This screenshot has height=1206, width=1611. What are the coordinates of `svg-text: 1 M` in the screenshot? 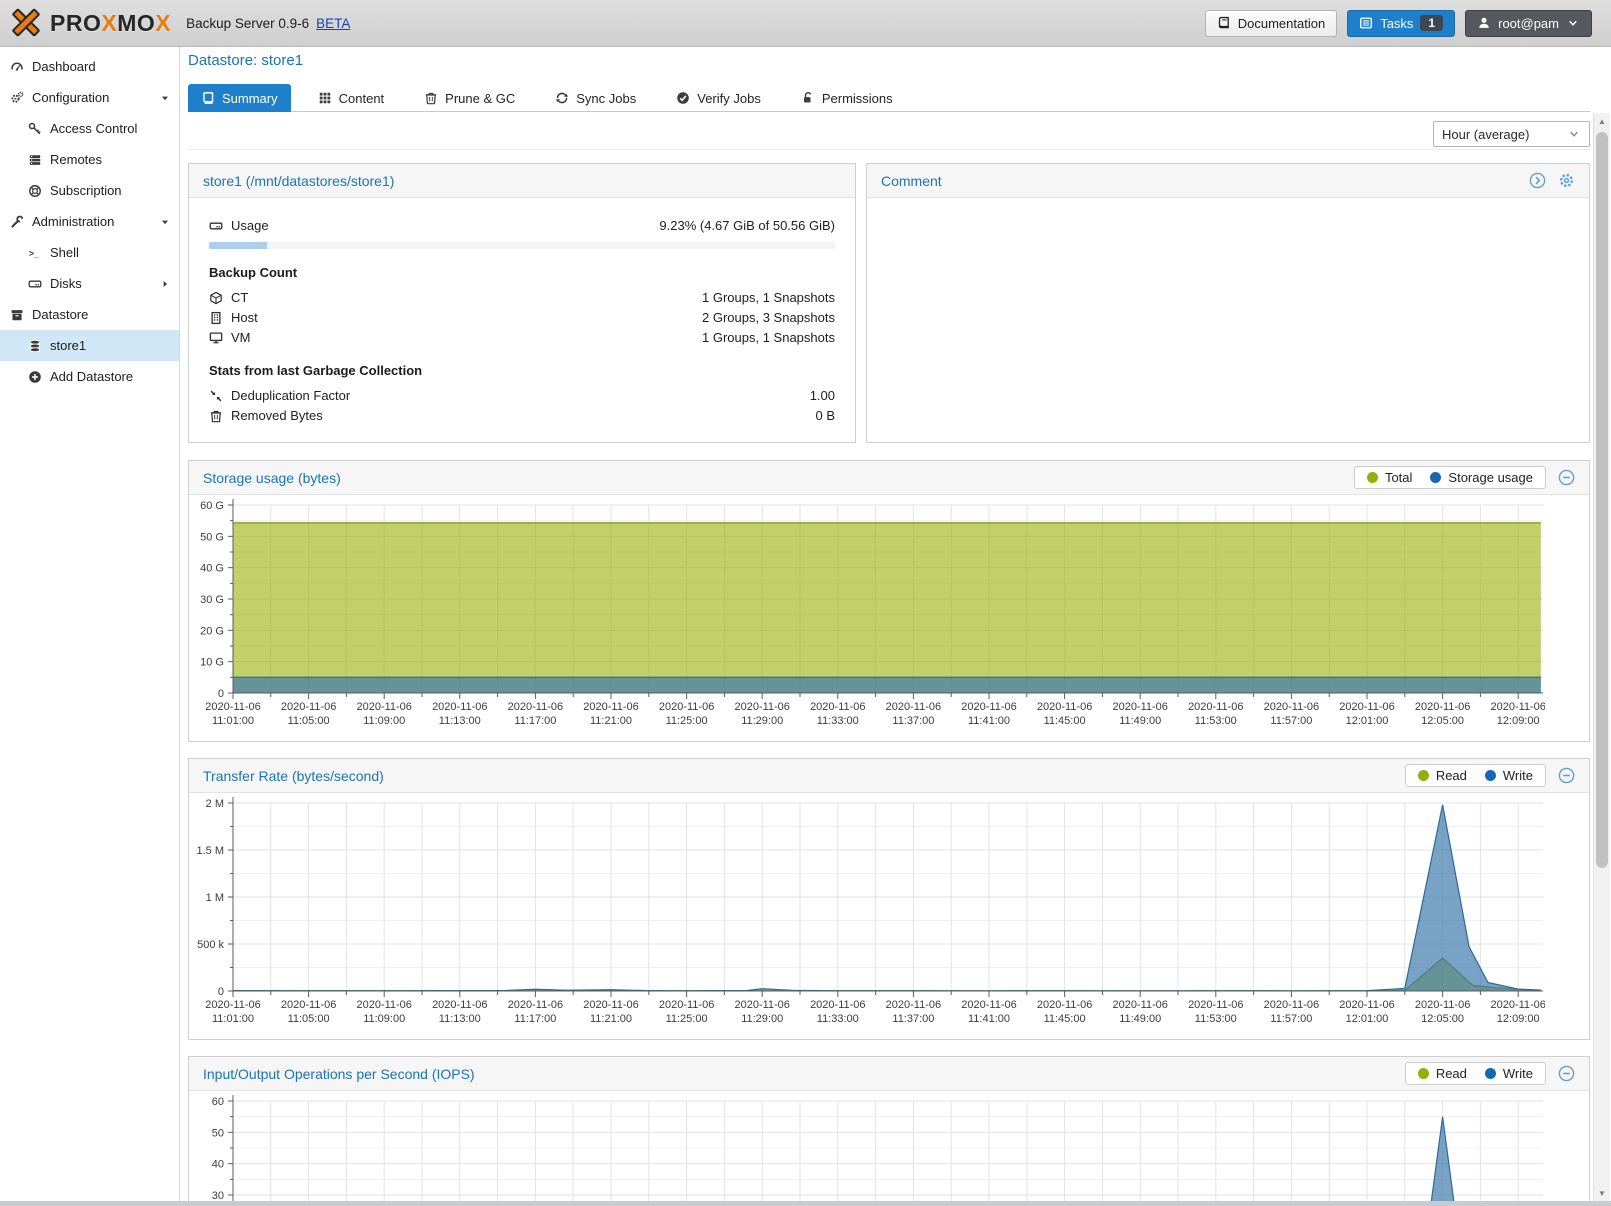 It's located at (215, 898).